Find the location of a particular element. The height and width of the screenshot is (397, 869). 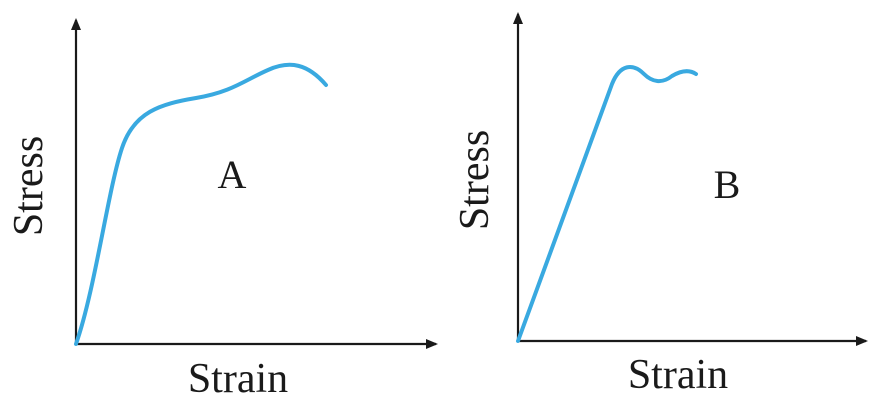

panel-a-label: A is located at coordinates (232, 174).